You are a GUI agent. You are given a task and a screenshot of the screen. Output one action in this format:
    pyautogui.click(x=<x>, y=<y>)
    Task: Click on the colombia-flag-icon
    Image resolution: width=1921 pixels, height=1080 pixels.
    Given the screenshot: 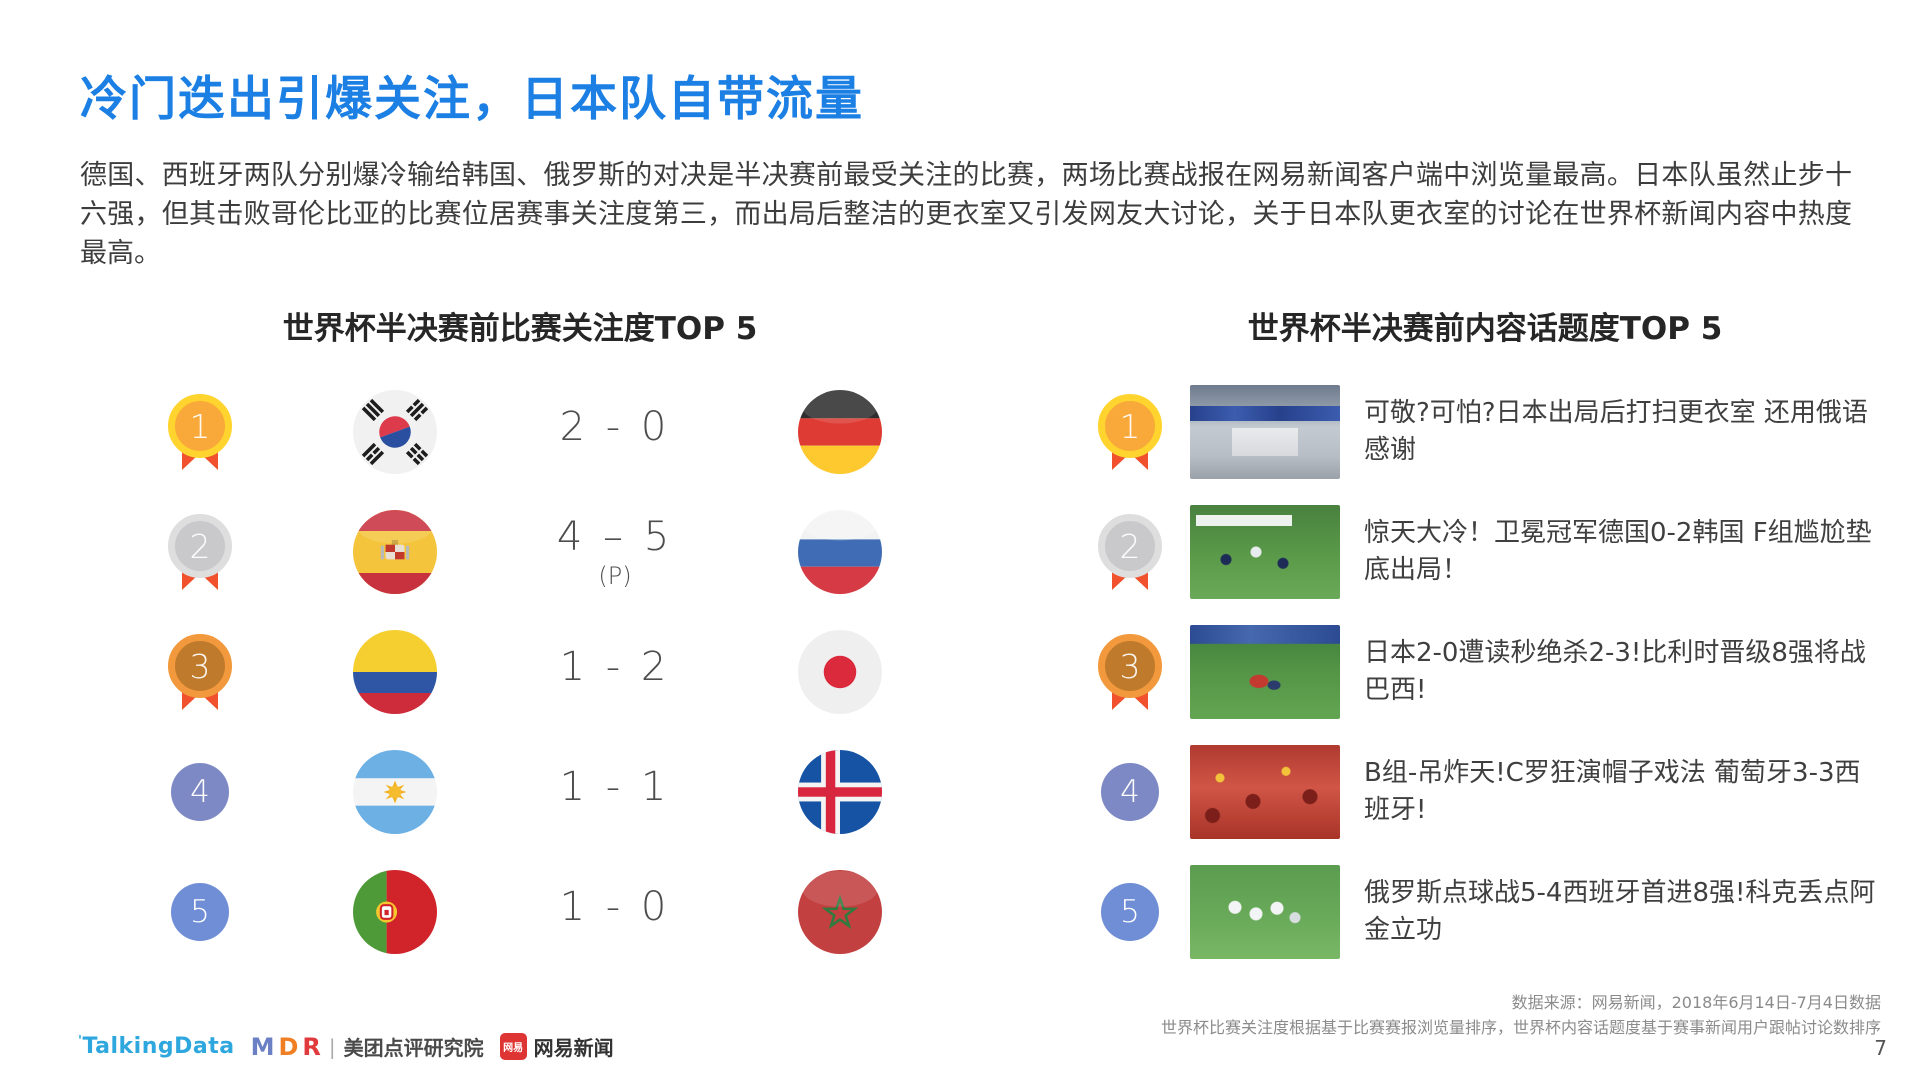 What is the action you would take?
    pyautogui.click(x=395, y=672)
    